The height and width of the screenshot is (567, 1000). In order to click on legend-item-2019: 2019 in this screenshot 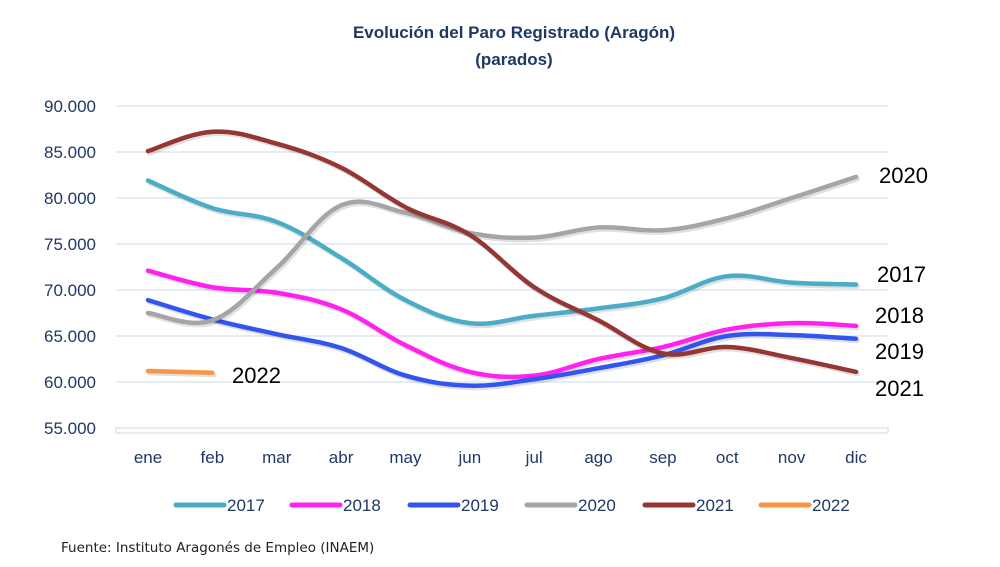, I will do `click(453, 505)`.